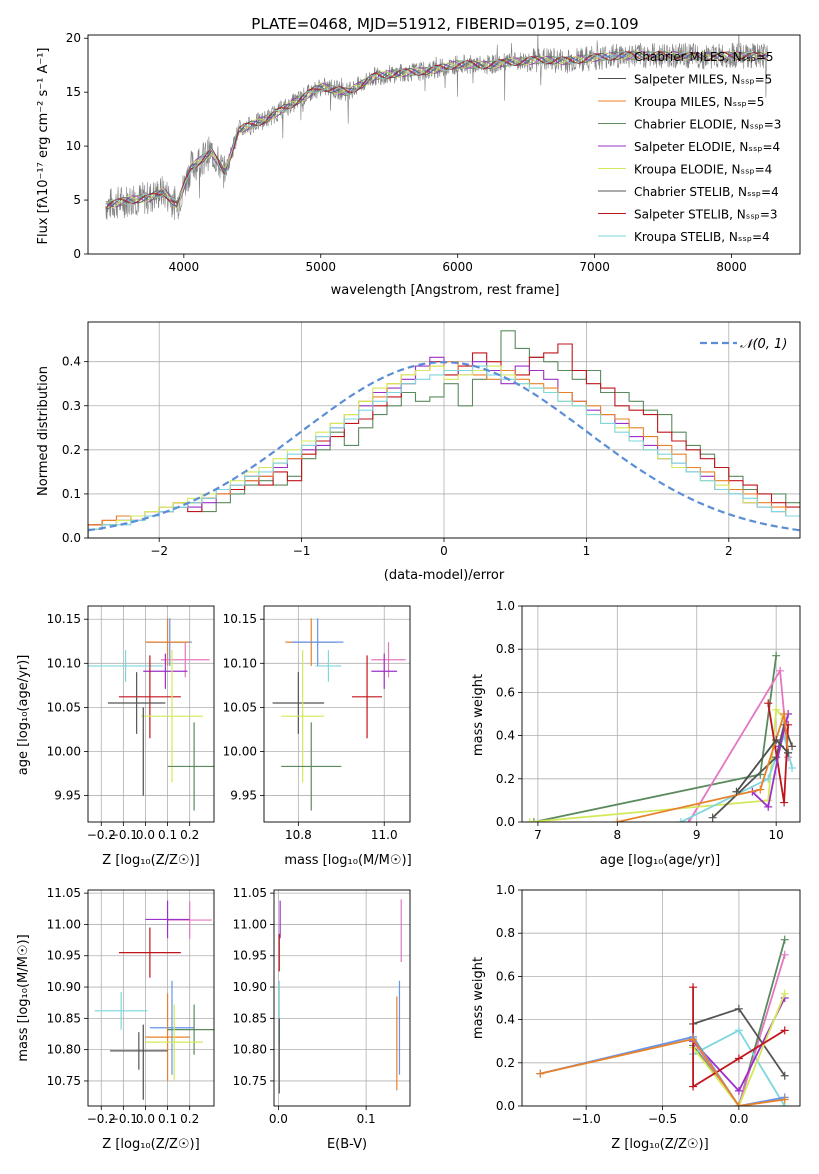 The image size is (819, 1174). What do you see at coordinates (697, 835) in the screenshot?
I see `x-tick-label: 9` at bounding box center [697, 835].